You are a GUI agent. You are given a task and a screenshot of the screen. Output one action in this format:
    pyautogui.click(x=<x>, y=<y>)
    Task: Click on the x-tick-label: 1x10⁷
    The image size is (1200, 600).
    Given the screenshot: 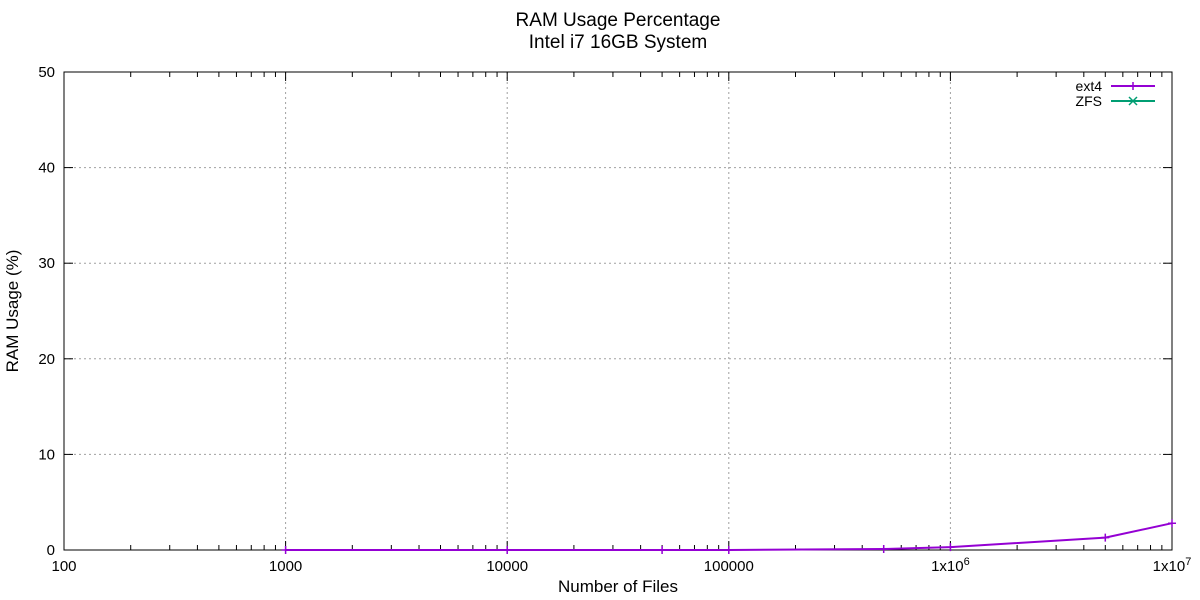 What is the action you would take?
    pyautogui.click(x=1172, y=565)
    